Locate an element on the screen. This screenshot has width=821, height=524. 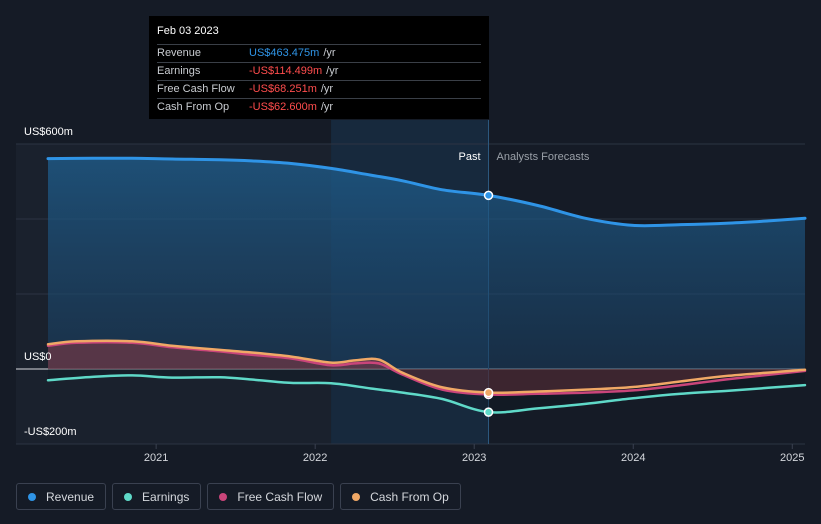
tooltip-row-cash-from-op: Cash From Op -US$62.600m /yr is located at coordinates (319, 107).